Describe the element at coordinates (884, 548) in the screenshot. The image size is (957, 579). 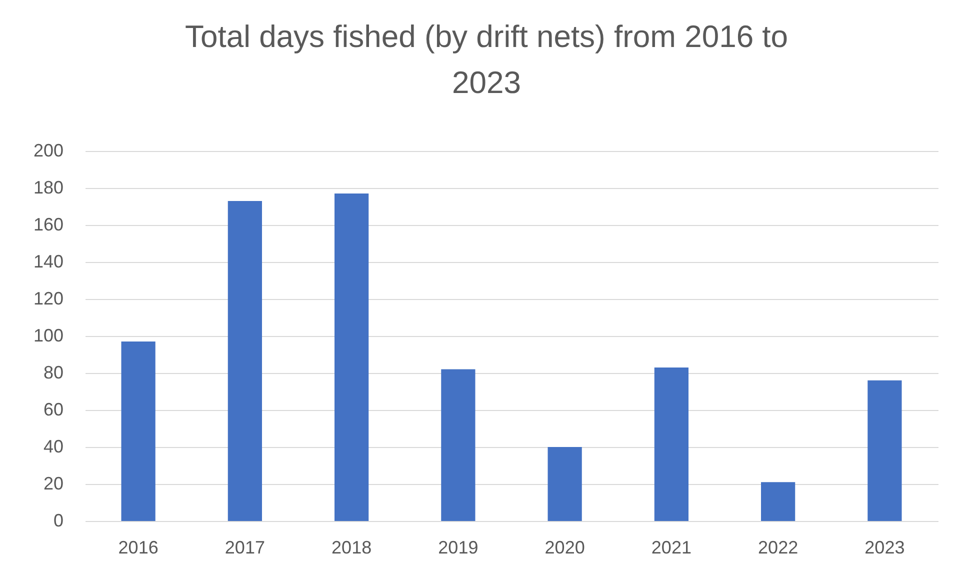
I see `x-tick-label: 2023` at that location.